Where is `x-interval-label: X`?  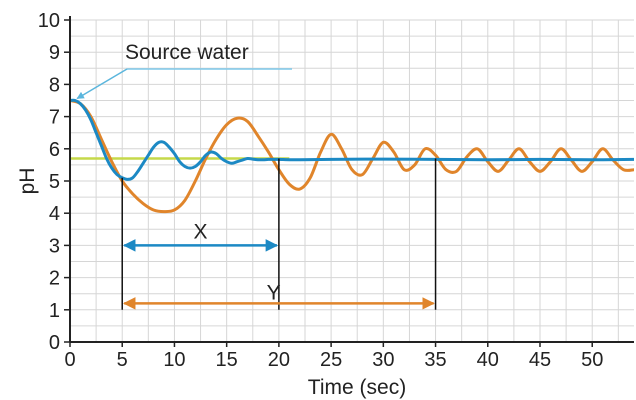
x-interval-label: X is located at coordinates (201, 231).